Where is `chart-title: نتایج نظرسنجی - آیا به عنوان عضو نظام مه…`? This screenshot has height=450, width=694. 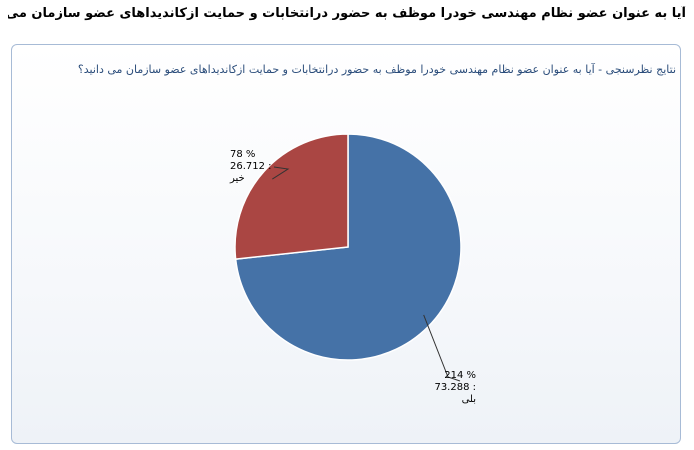 chart-title: نتایج نظرسنجی - آیا به عنوان عضو نظام مه… is located at coordinates (376, 69).